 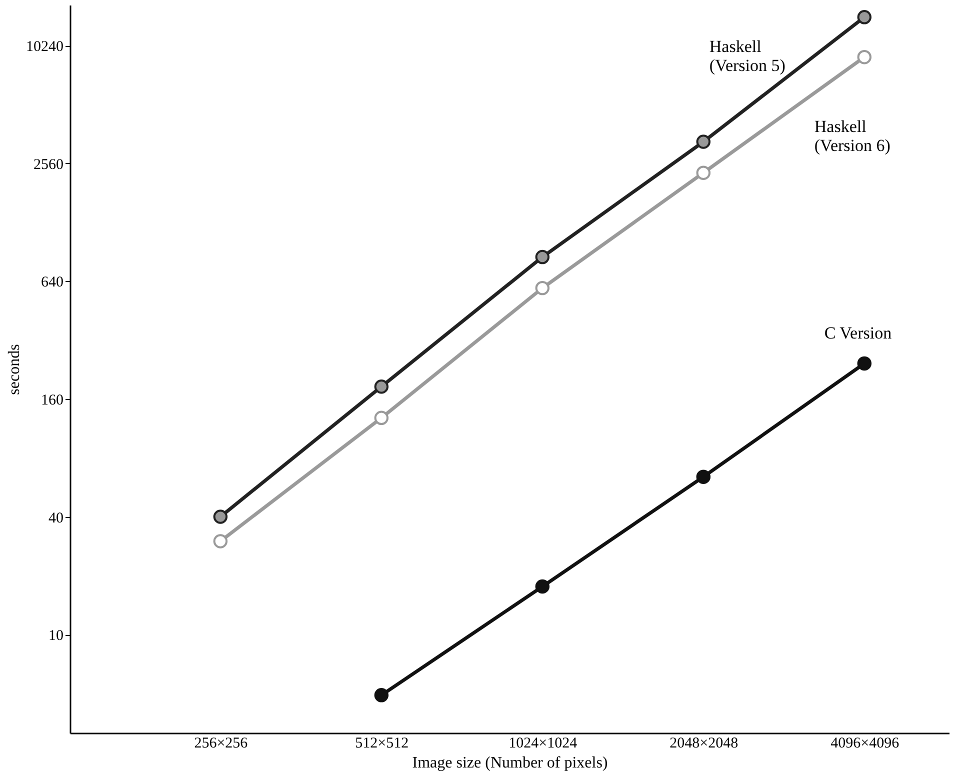 What do you see at coordinates (56, 518) in the screenshot?
I see `y-tick-label: 40` at bounding box center [56, 518].